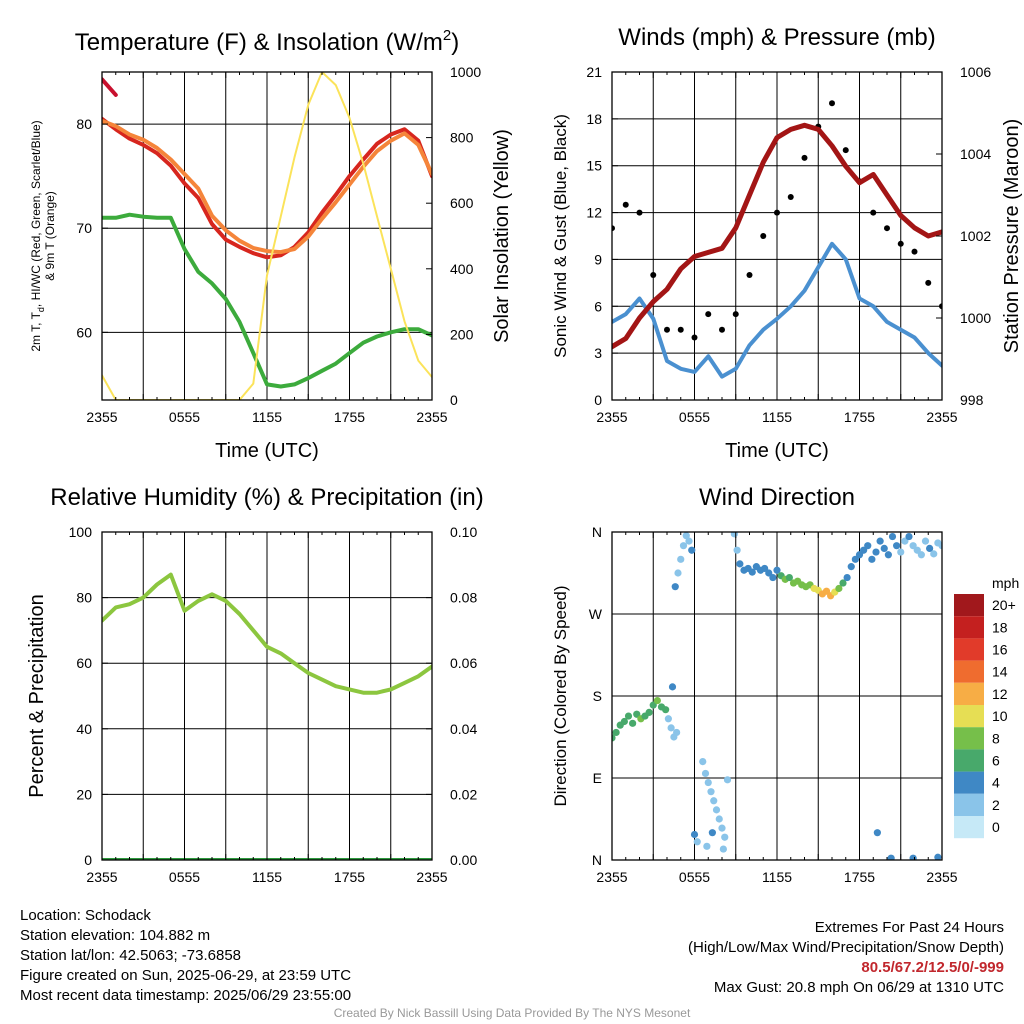 This screenshot has width=1024, height=1024. What do you see at coordinates (611, 877) in the screenshot?
I see `direction-xtick-label: 2355` at bounding box center [611, 877].